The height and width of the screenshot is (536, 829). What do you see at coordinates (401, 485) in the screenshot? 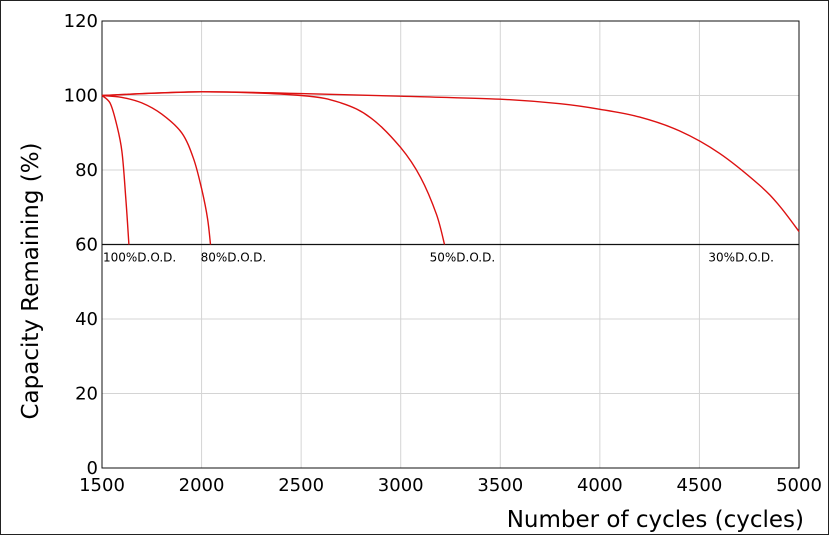
I see `x-tick-label: 3000` at bounding box center [401, 485].